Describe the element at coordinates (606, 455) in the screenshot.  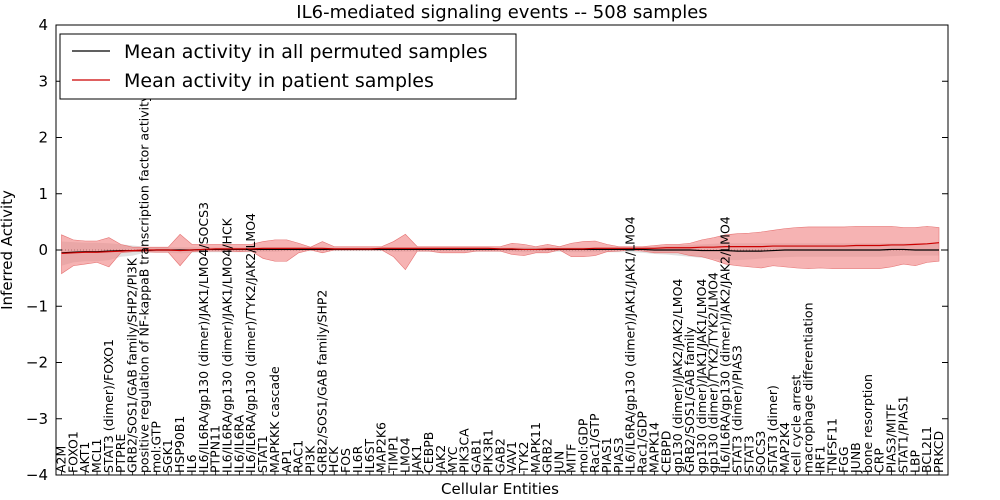
I see `x-tick-label: PIAS1` at that location.